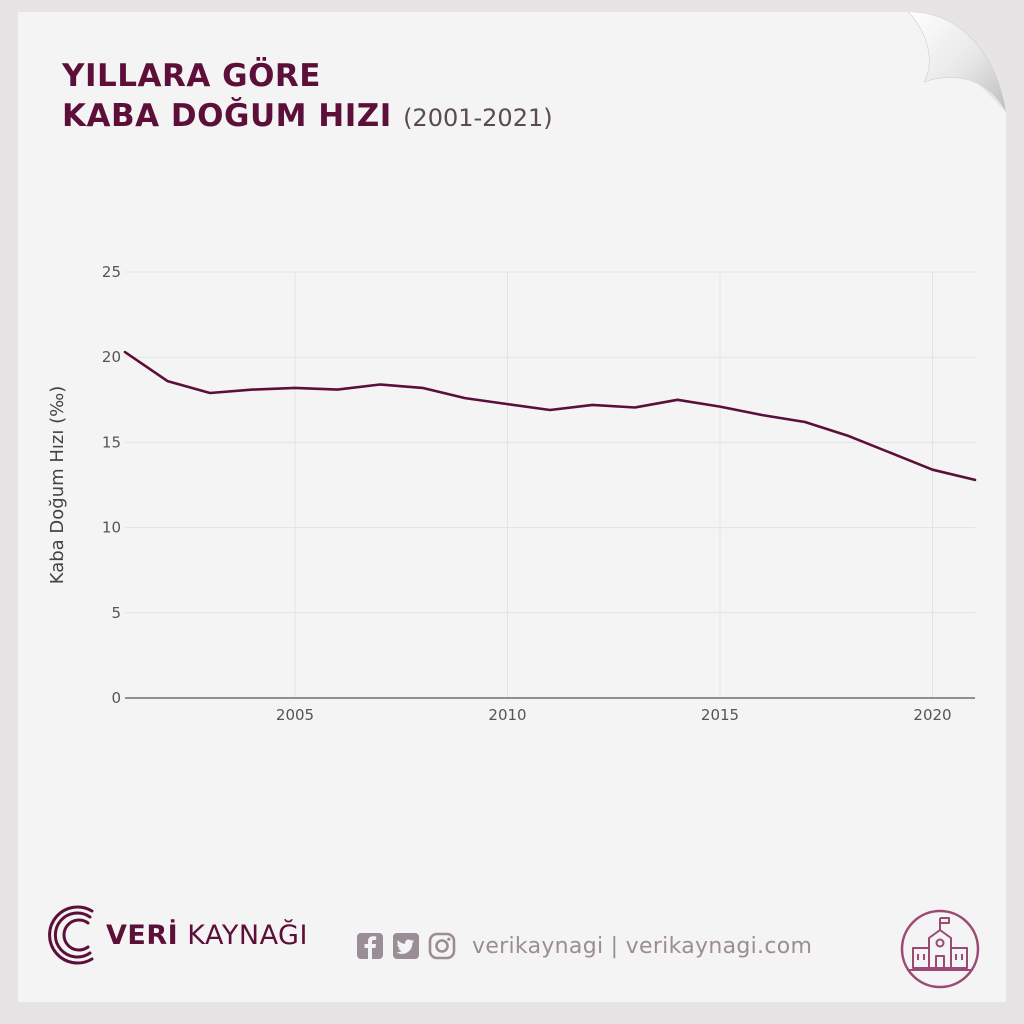 The width and height of the screenshot is (1024, 1024). I want to click on chart-title: YILLARA GÖRE KABA DOĞUM HIZI (2001-2021), so click(307, 97).